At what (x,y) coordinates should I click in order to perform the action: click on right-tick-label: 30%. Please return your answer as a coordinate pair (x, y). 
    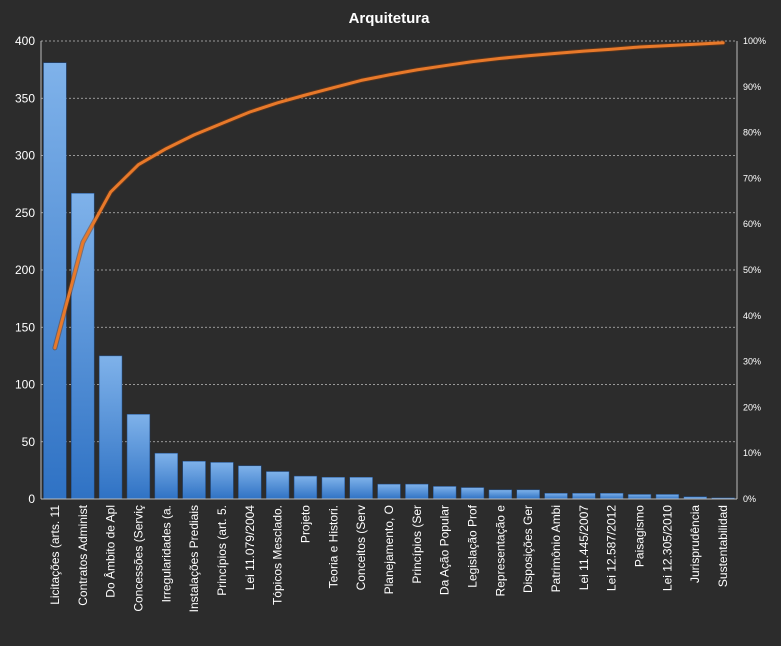
    Looking at the image, I should click on (752, 362).